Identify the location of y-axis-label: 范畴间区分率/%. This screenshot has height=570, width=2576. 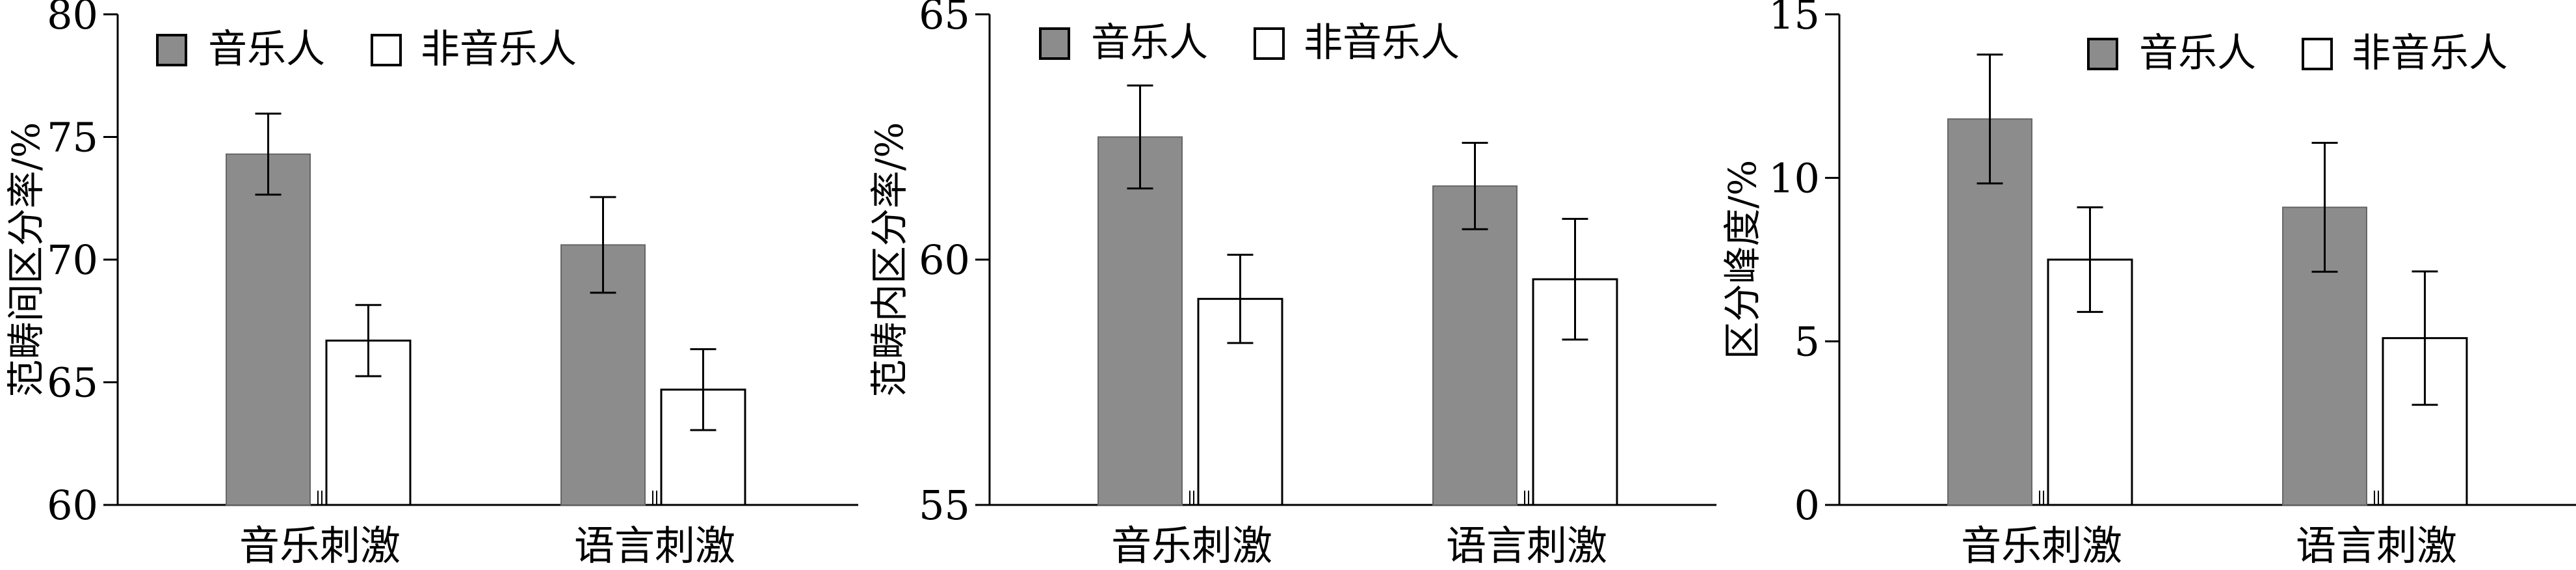
(26, 260).